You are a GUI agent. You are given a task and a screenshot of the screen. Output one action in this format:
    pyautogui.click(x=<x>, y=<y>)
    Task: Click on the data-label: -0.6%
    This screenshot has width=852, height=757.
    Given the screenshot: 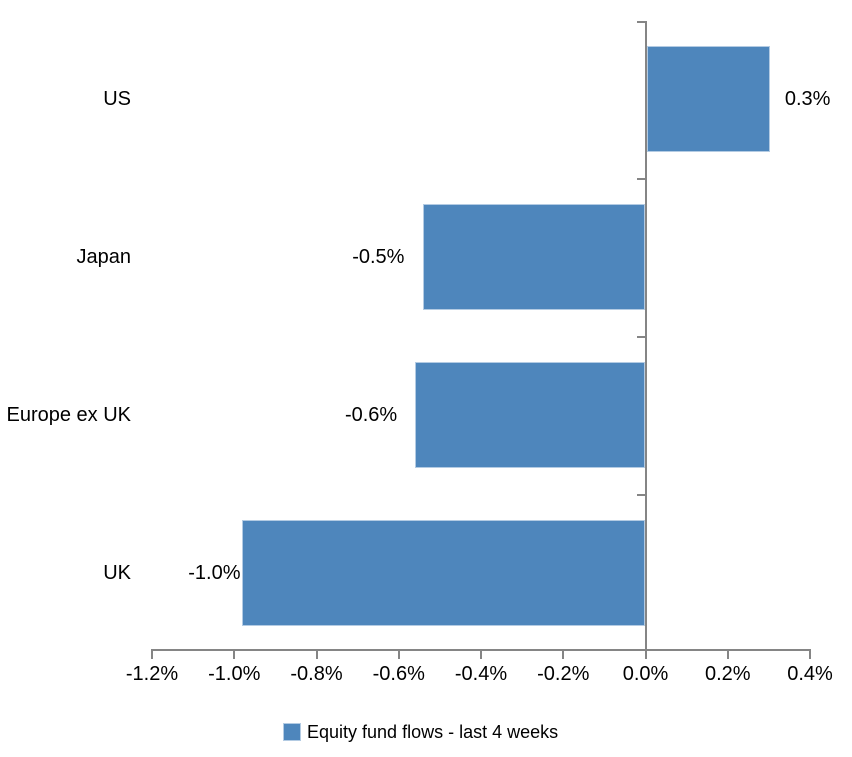 What is the action you would take?
    pyautogui.click(x=371, y=414)
    